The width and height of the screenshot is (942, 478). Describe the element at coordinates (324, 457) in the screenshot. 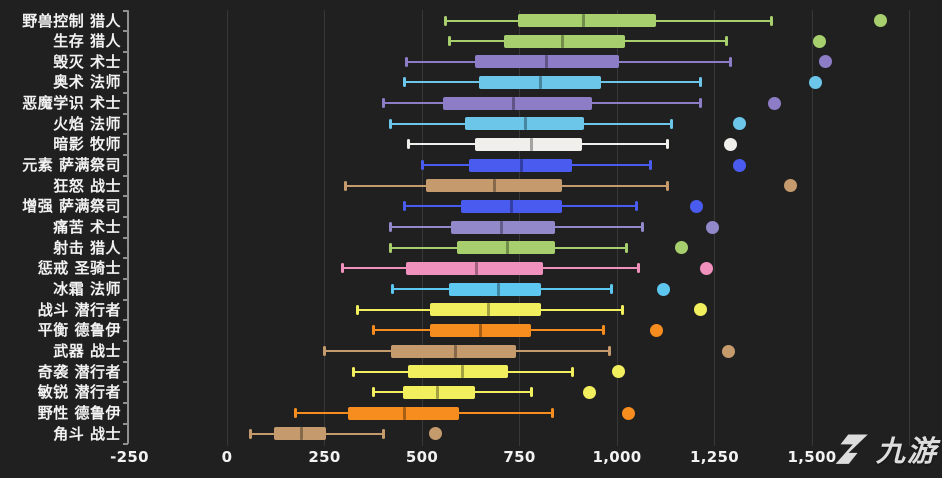

I see `x-axis-tick-label: 250` at that location.